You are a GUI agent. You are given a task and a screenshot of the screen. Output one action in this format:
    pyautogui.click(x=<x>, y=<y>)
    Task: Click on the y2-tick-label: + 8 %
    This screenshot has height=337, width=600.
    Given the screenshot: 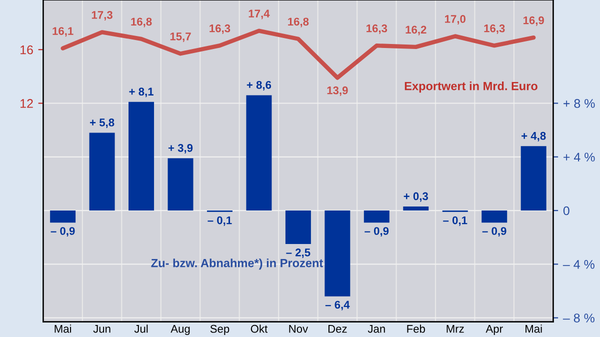 What is the action you would take?
    pyautogui.click(x=579, y=103)
    